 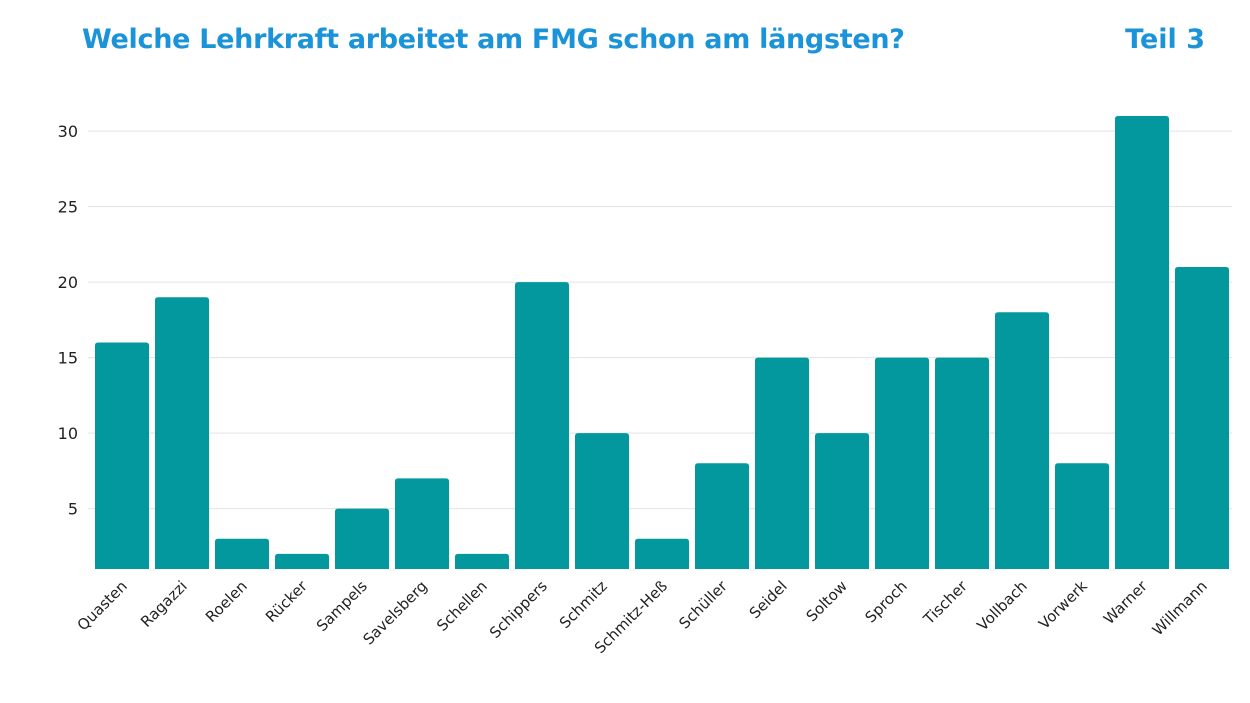 I want to click on bar-schüller, so click(x=722, y=516).